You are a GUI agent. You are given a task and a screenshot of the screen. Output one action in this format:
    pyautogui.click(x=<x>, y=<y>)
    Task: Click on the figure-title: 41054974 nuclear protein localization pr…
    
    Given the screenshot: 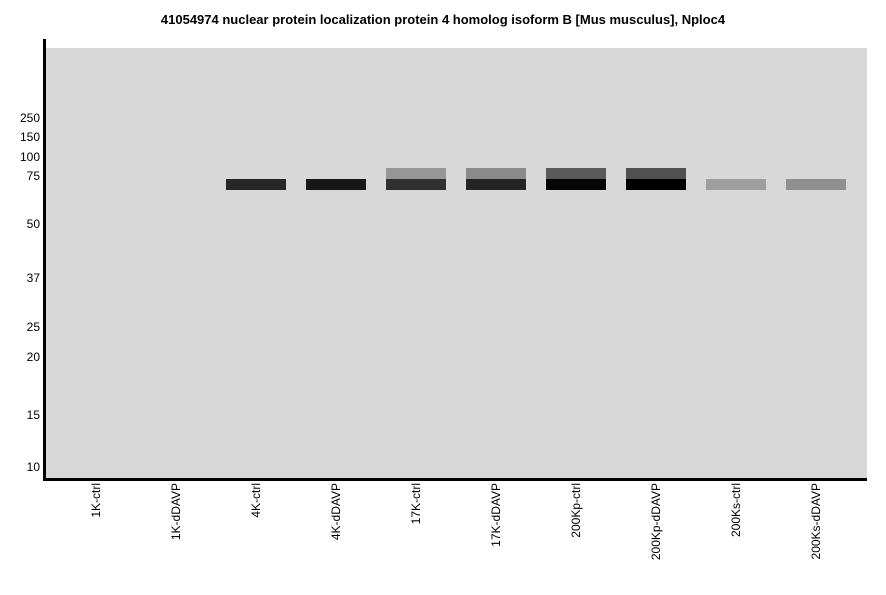 What is the action you would take?
    pyautogui.click(x=443, y=19)
    